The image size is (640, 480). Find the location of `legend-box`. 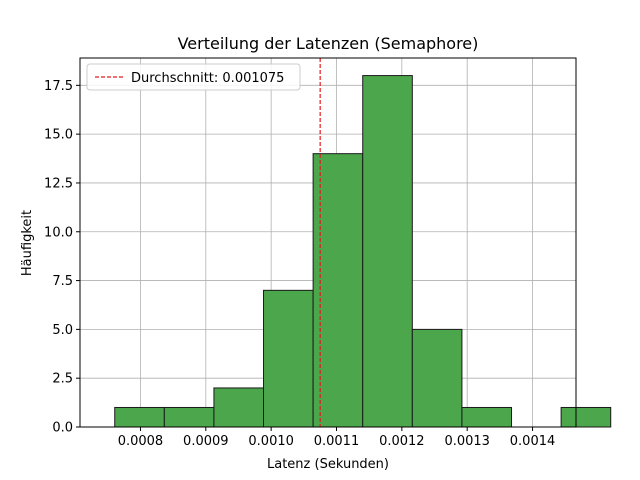

legend-box is located at coordinates (193, 77).